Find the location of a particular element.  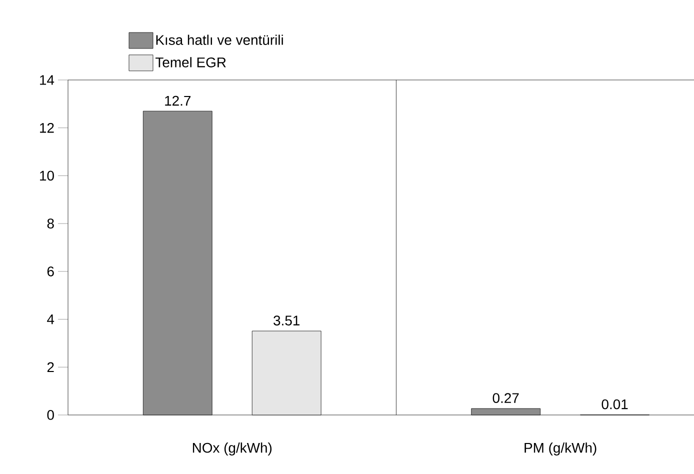

data-label: 12.7 is located at coordinates (178, 101).